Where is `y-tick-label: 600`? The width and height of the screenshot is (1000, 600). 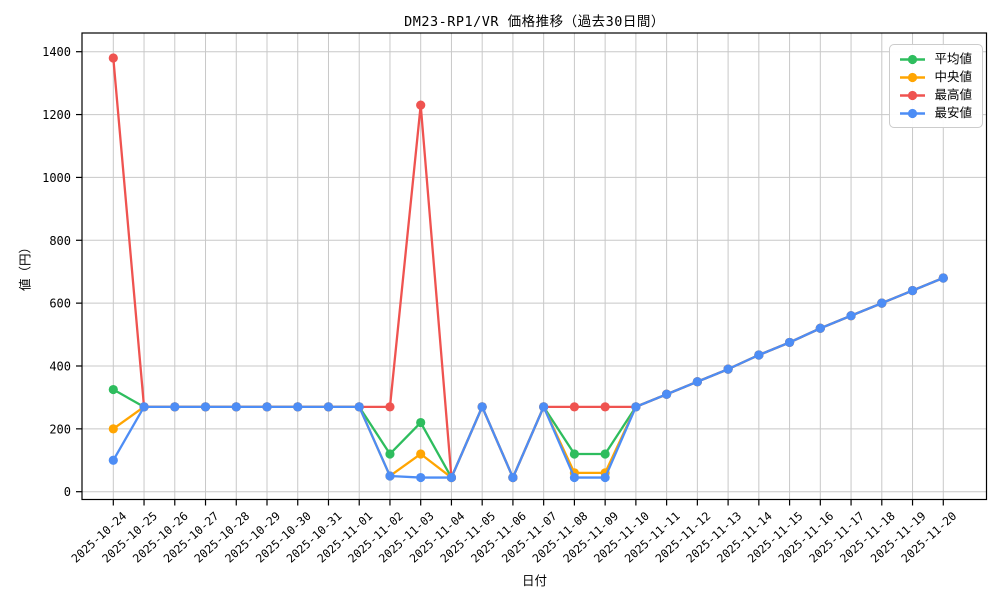 y-tick-label: 600 is located at coordinates (60, 304).